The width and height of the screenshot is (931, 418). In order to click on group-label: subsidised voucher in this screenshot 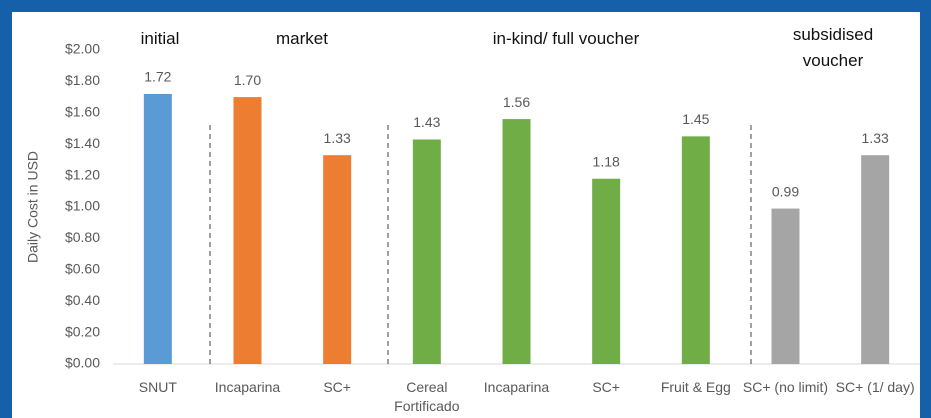, I will do `click(833, 47)`.